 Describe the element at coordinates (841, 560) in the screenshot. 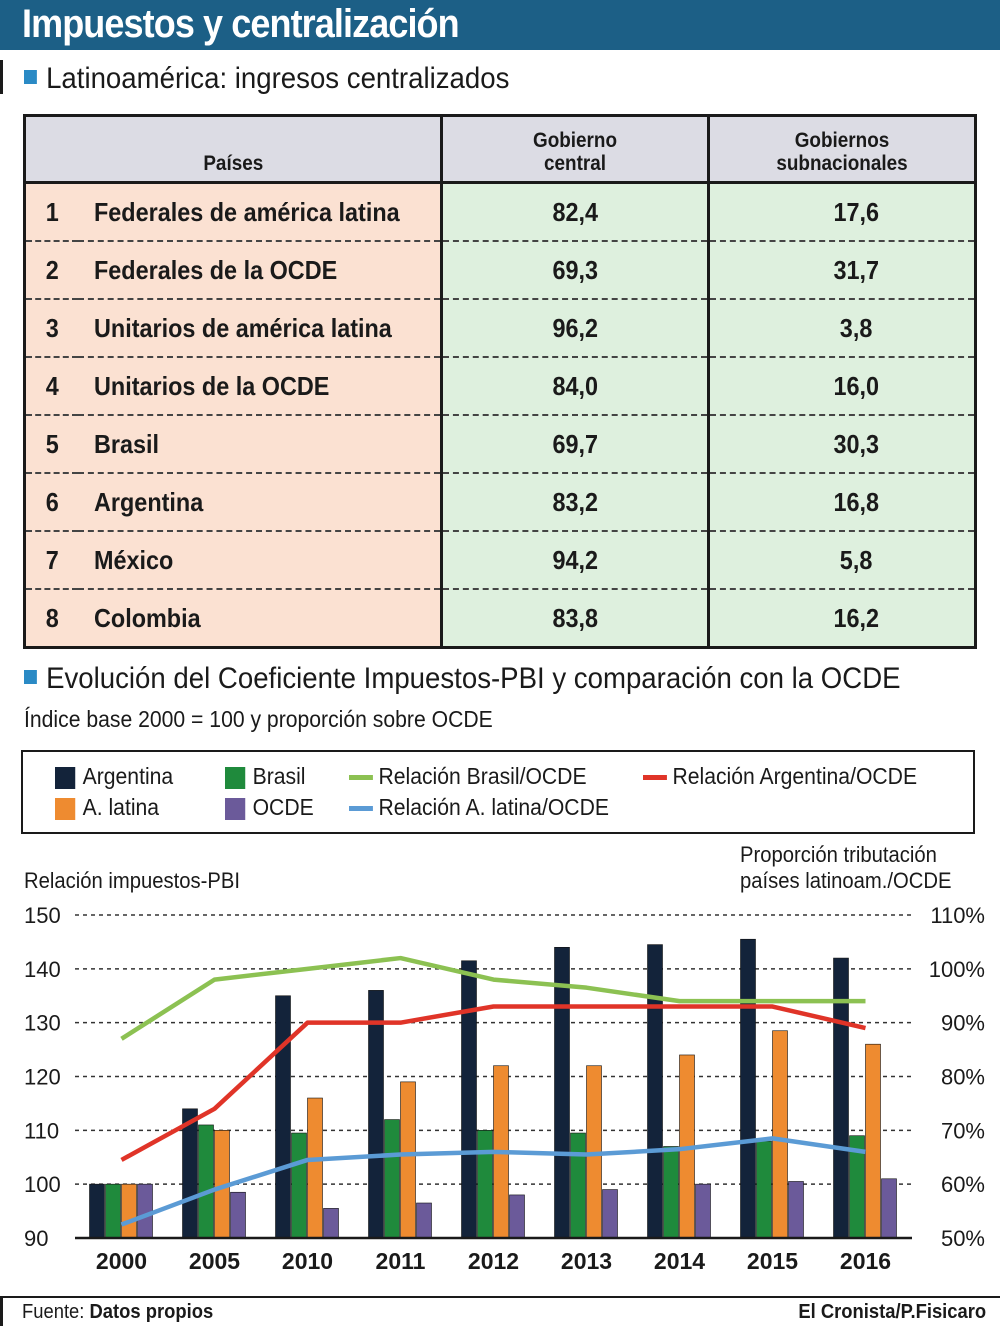

I see `row-subnational: 5,8` at that location.